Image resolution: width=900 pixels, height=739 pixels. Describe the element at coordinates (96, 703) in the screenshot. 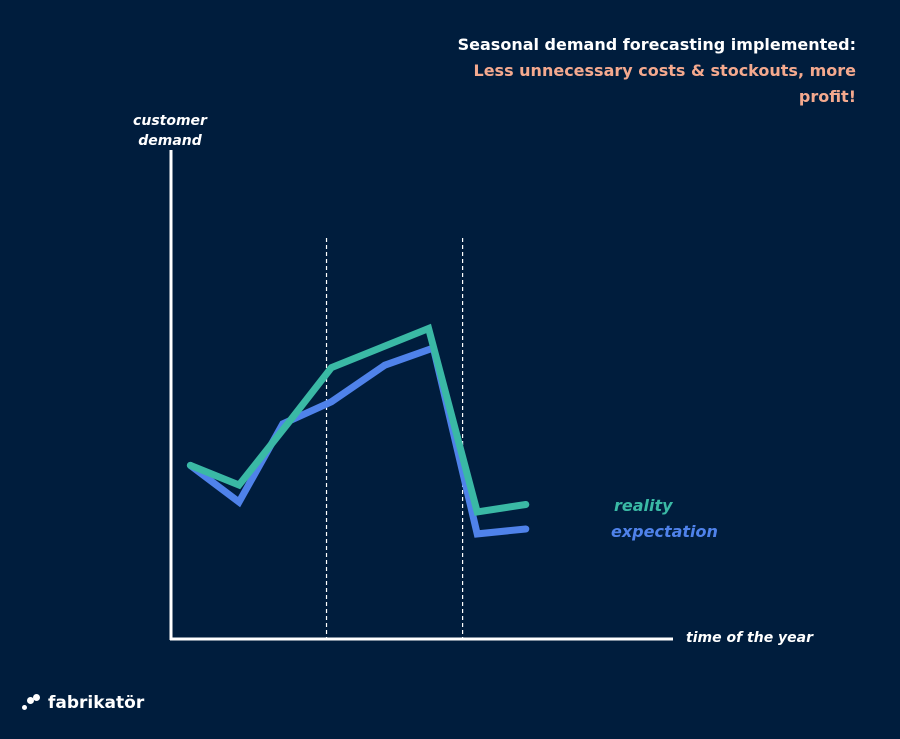

I see `brand-name: fabrikatör` at that location.